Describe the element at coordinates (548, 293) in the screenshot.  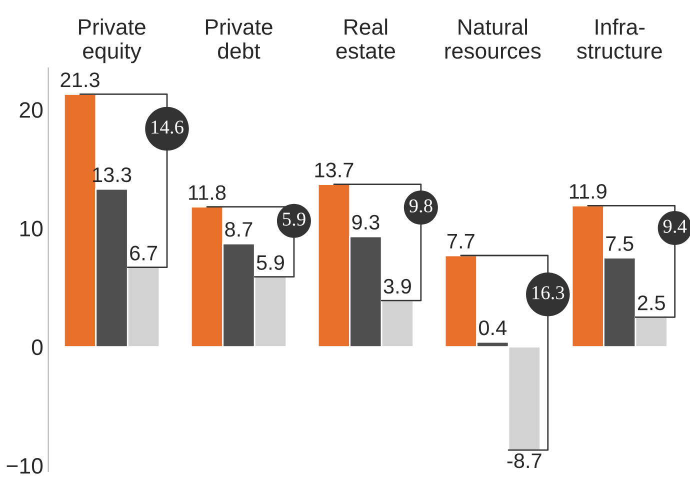
I see `annotation: 16.3` at that location.